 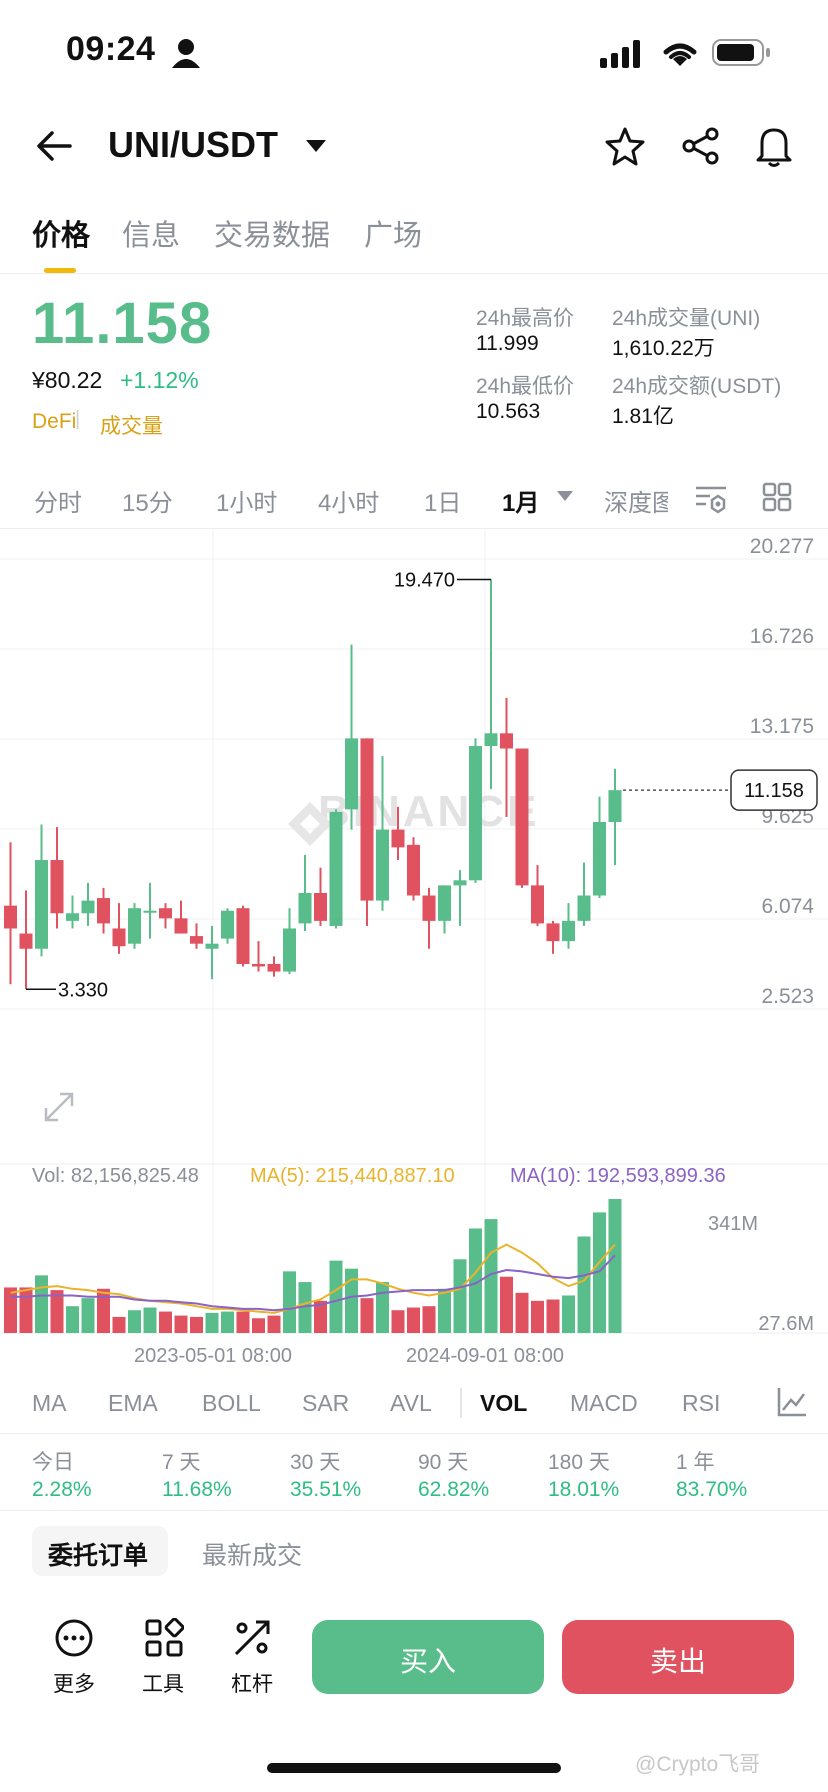 I want to click on orders-tab-background, so click(x=100, y=1551).